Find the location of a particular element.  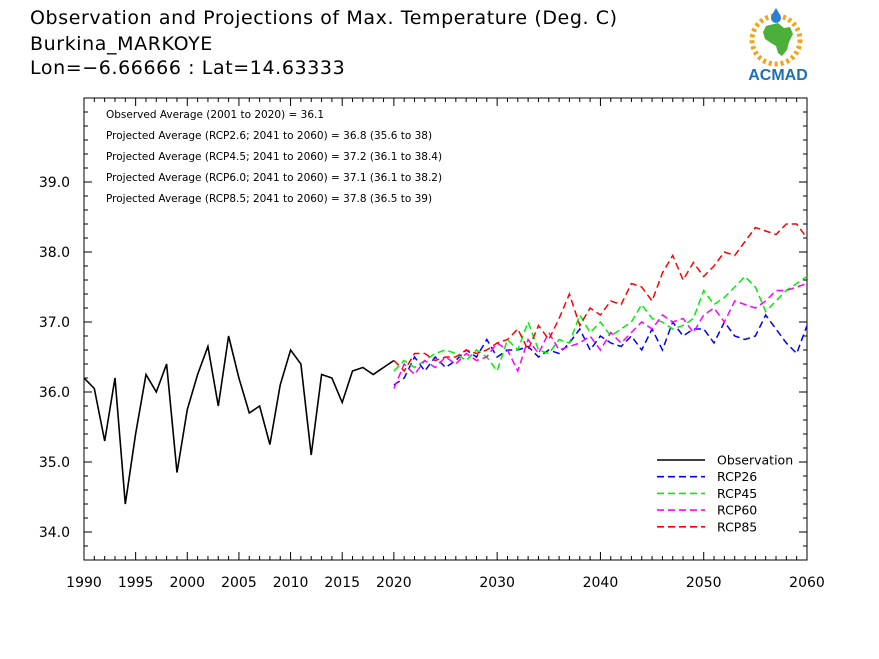

series-line-rcp26 is located at coordinates (600, 349).